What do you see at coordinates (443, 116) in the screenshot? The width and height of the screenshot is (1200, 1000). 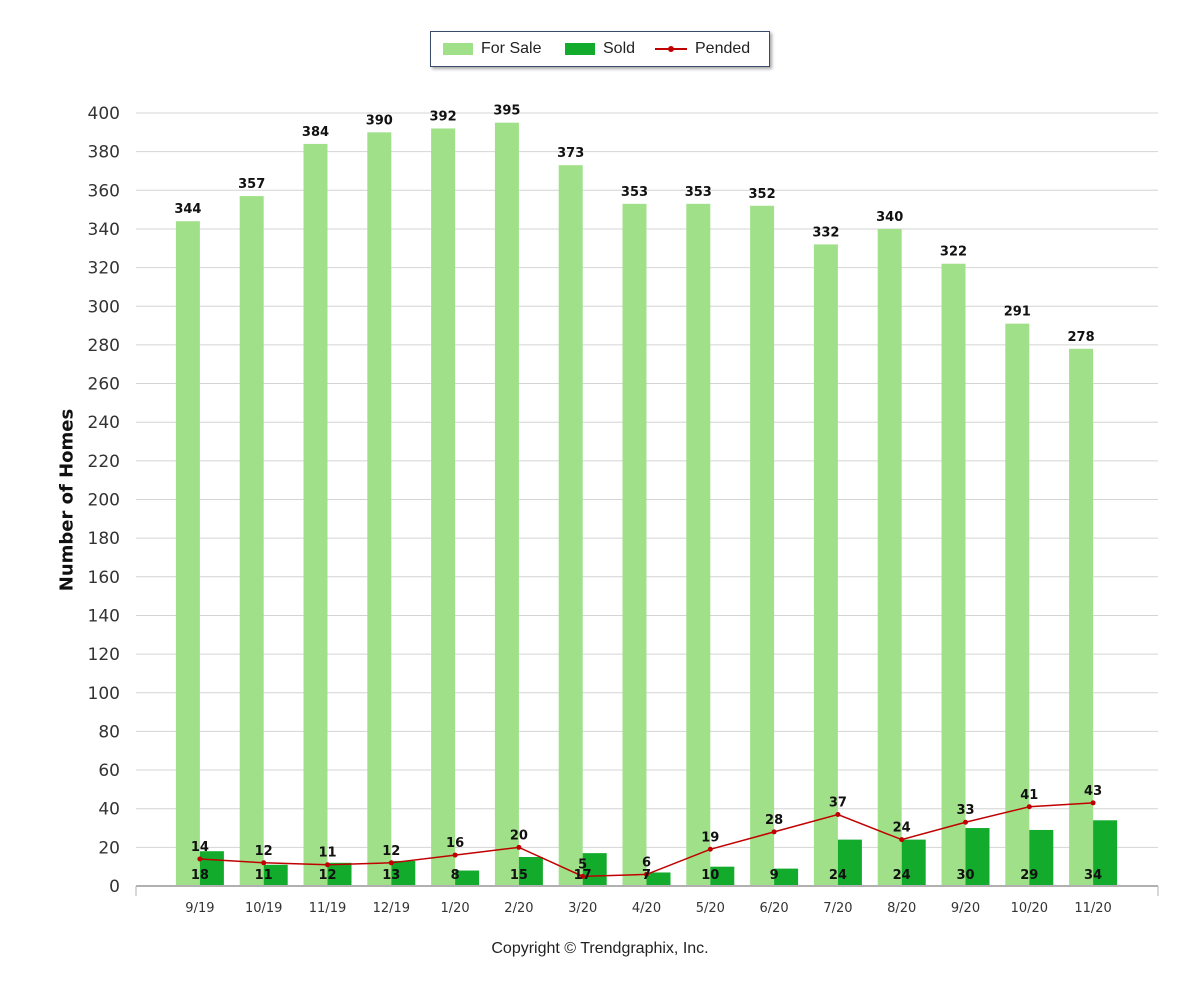 I see `data-label: 392` at bounding box center [443, 116].